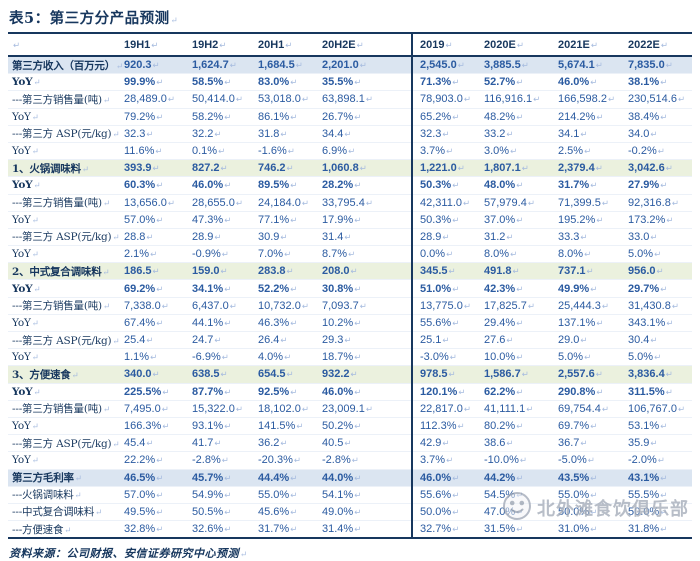  What do you see at coordinates (589, 443) in the screenshot?
I see `cell: 36.7↵` at bounding box center [589, 443].